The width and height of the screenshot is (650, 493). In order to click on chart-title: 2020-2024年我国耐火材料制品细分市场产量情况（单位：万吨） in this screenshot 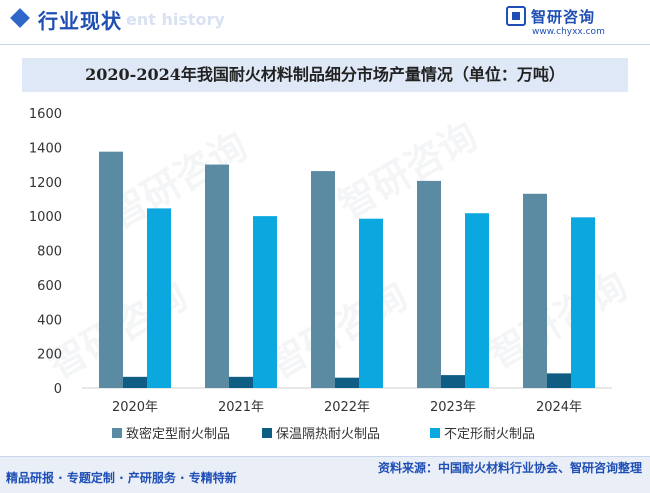, I will do `click(325, 74)`.